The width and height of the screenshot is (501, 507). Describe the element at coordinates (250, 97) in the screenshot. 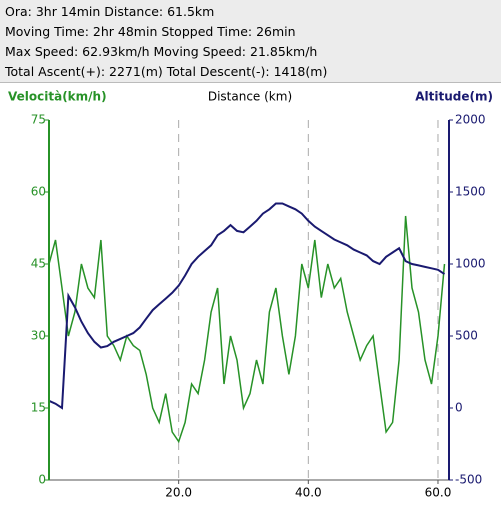

I see `x-axis-title: Distance (km)` at that location.